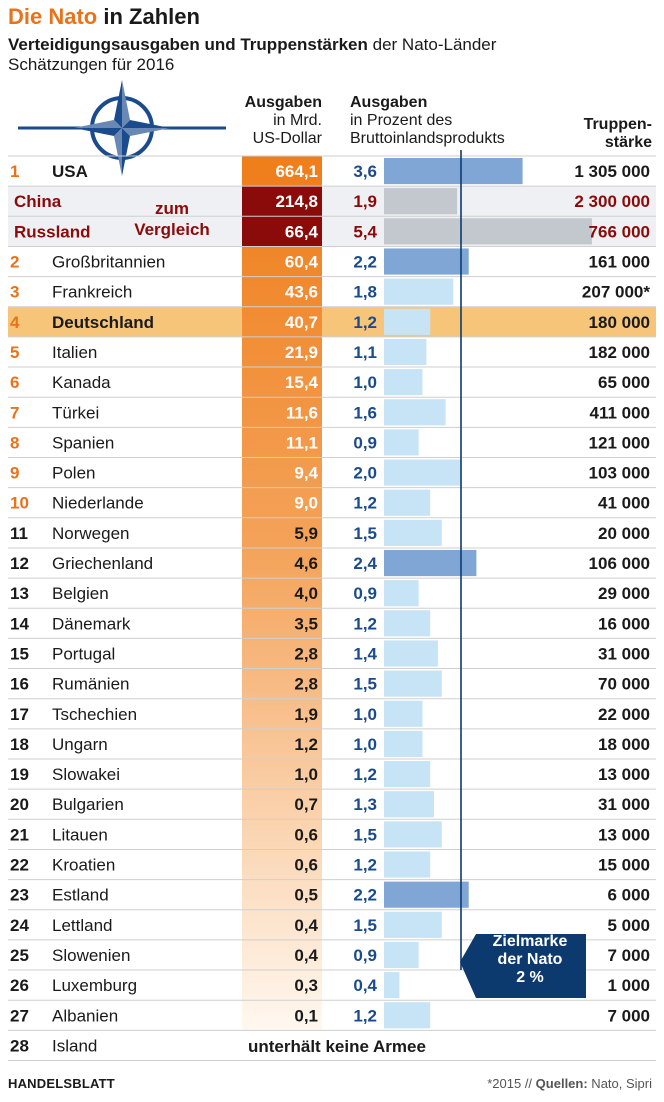  Describe the element at coordinates (74, 1045) in the screenshot. I see `row-country: Island` at that location.